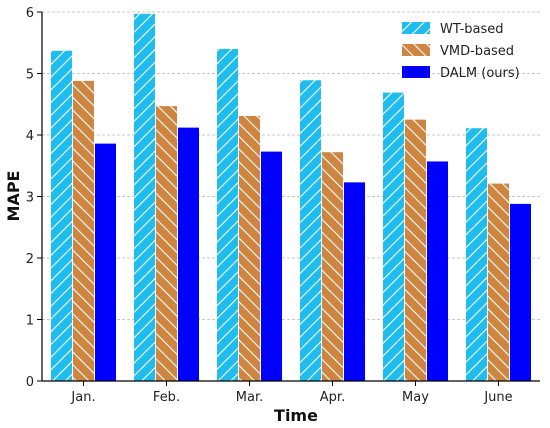  I want to click on x-tick-label: May, so click(415, 397).